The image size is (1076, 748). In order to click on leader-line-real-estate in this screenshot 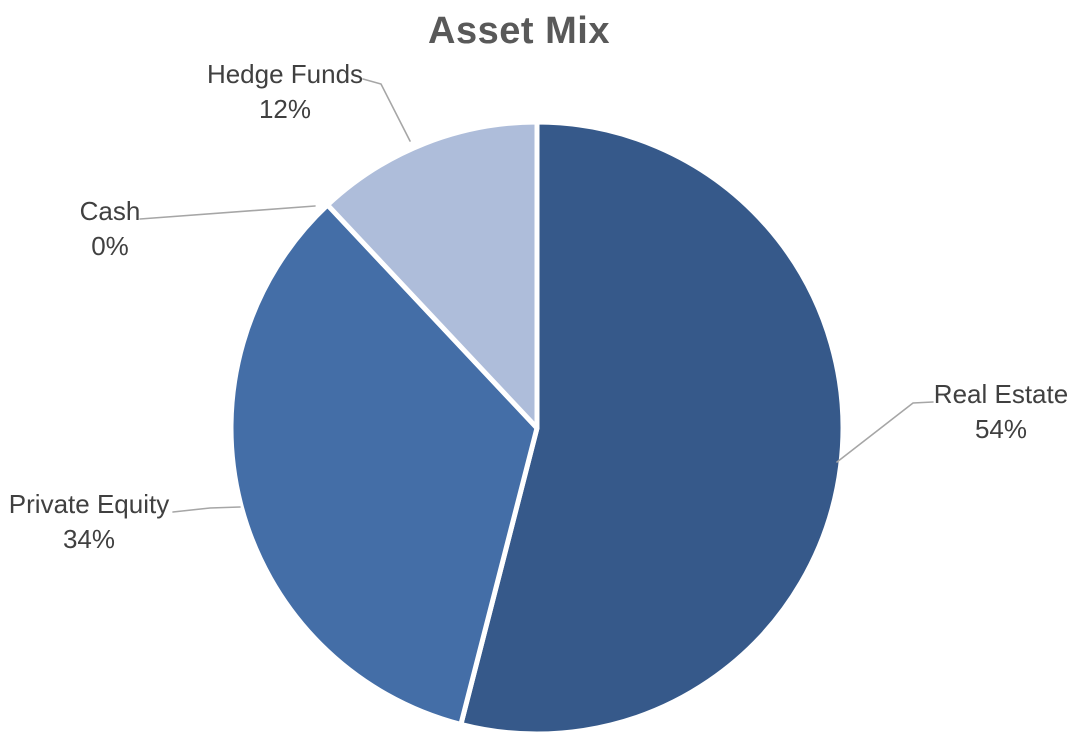, I will do `click(885, 432)`.